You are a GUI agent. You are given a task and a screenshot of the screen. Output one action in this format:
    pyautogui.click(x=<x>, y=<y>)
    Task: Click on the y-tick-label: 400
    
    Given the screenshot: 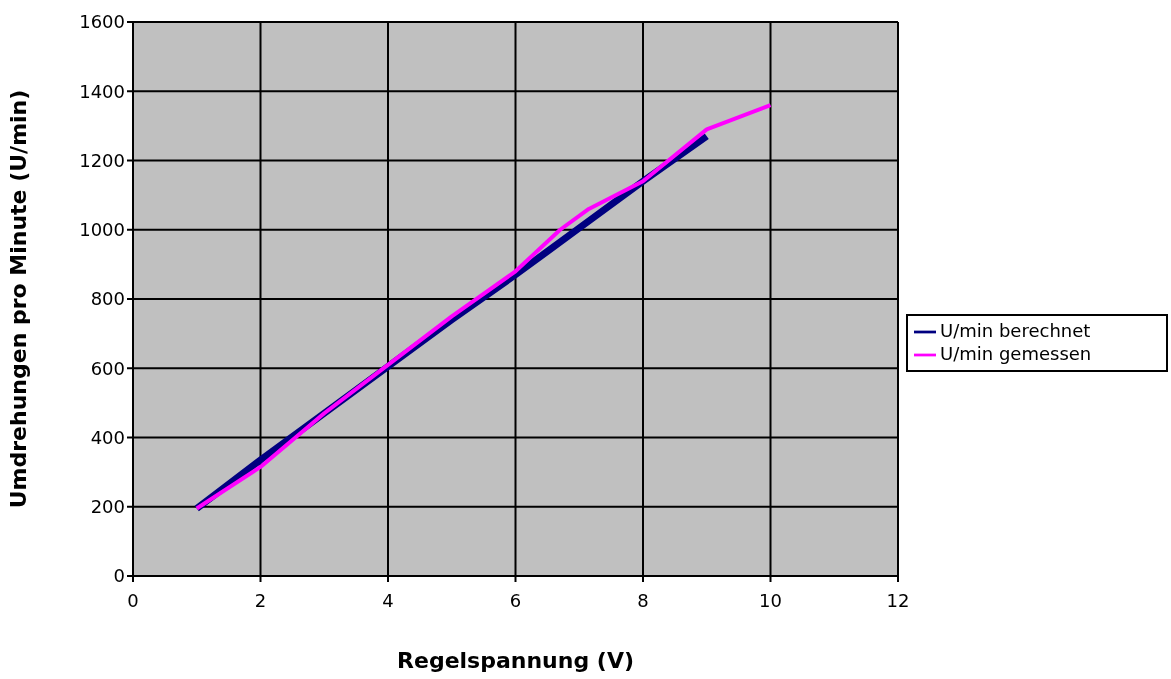 What is the action you would take?
    pyautogui.click(x=107, y=437)
    